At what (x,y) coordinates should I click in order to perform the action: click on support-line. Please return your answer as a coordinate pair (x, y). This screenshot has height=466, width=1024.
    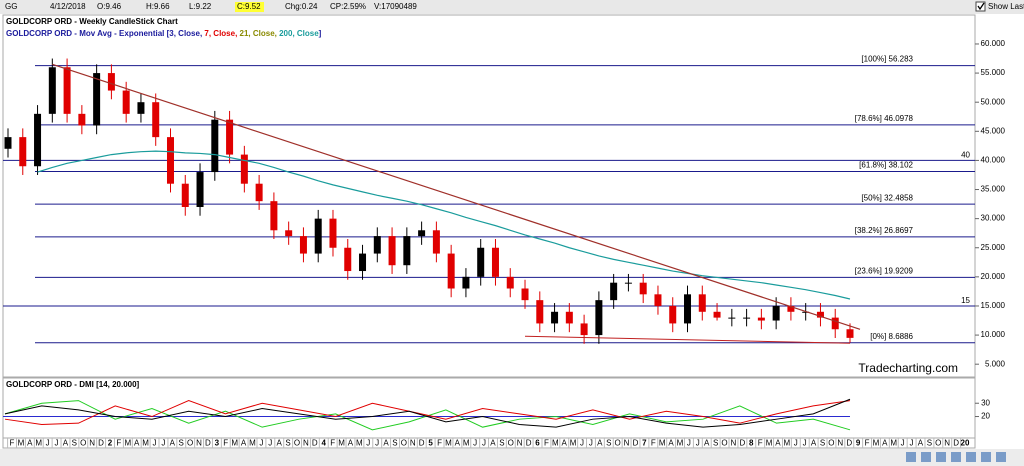
    Looking at the image, I should click on (688, 339).